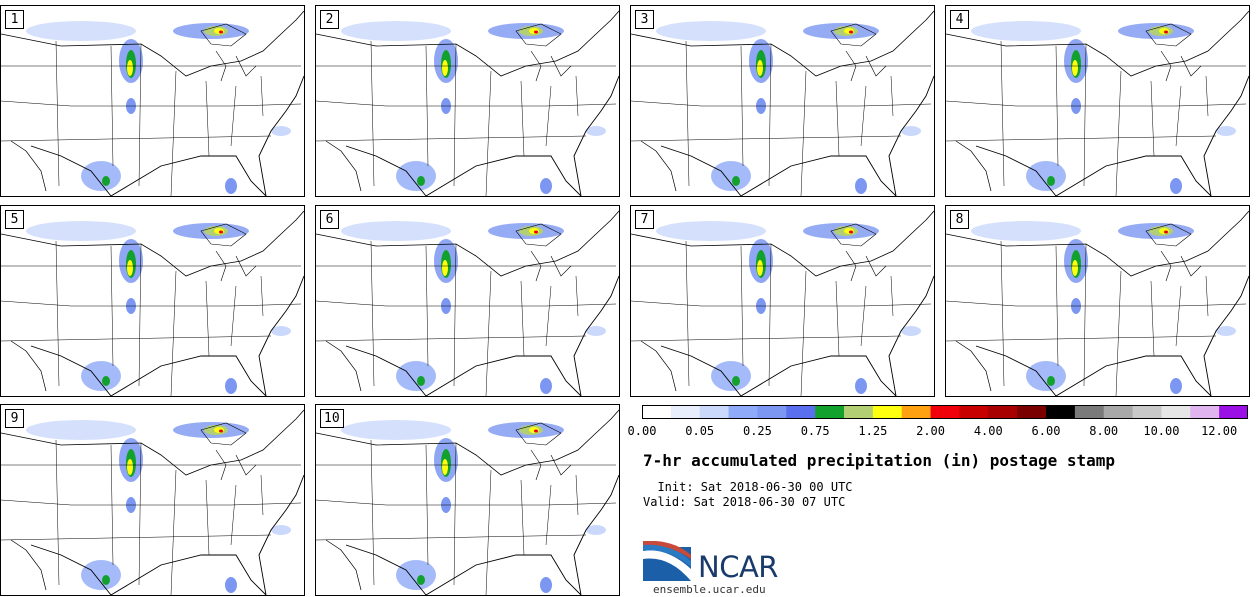 The height and width of the screenshot is (597, 1260). What do you see at coordinates (959, 219) in the screenshot?
I see `member-number-label: 8` at bounding box center [959, 219].